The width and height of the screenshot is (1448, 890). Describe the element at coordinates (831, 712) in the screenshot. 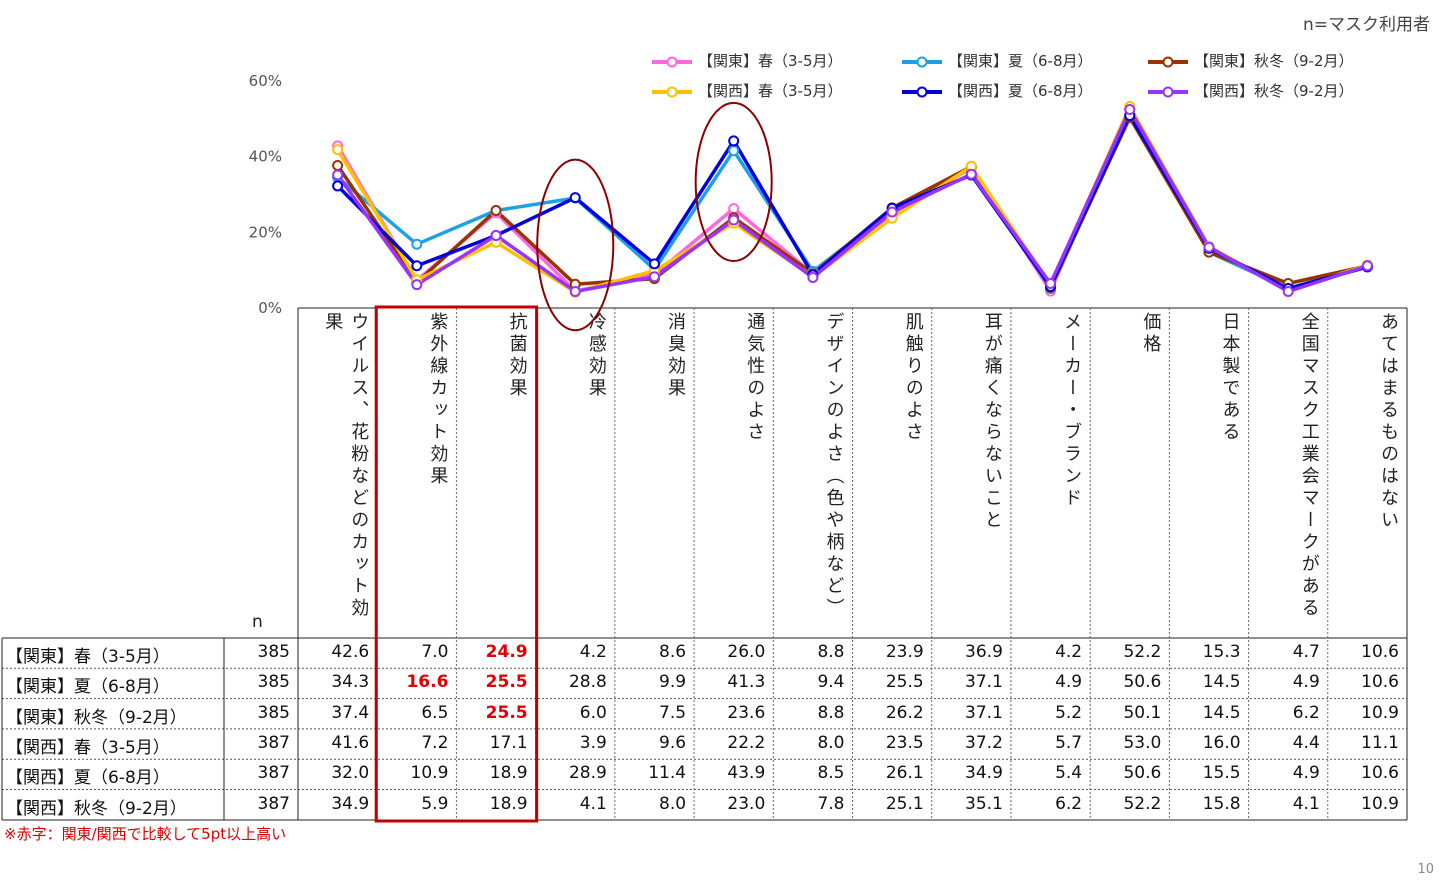

I see `table-cell: 8.8` at that location.